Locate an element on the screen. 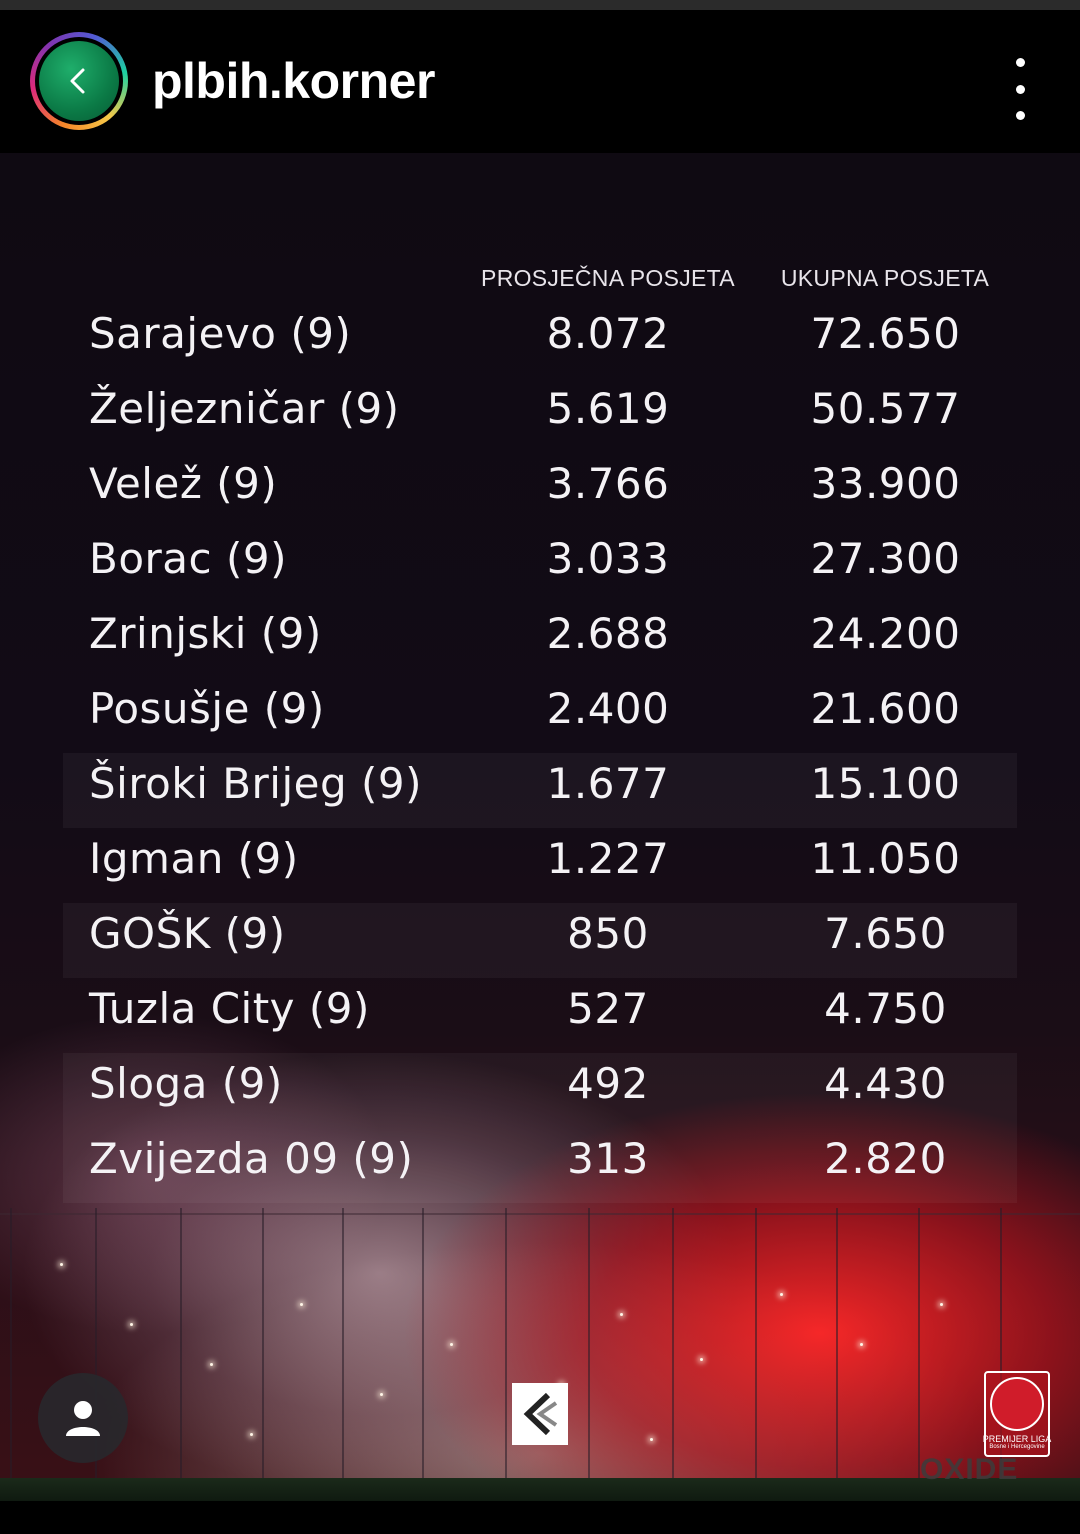 The width and height of the screenshot is (1080, 1534). account-username: plbih.korner is located at coordinates (293, 81).